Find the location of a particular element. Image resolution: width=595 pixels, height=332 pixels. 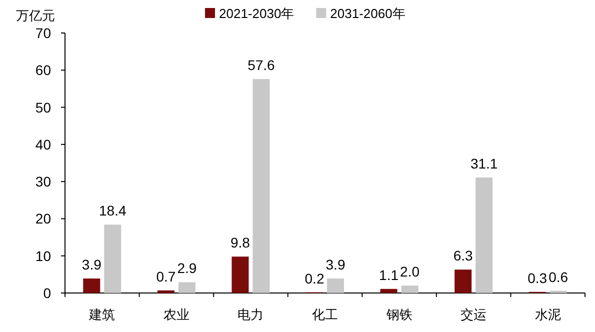

x-tick-label: 农业 is located at coordinates (176, 314).